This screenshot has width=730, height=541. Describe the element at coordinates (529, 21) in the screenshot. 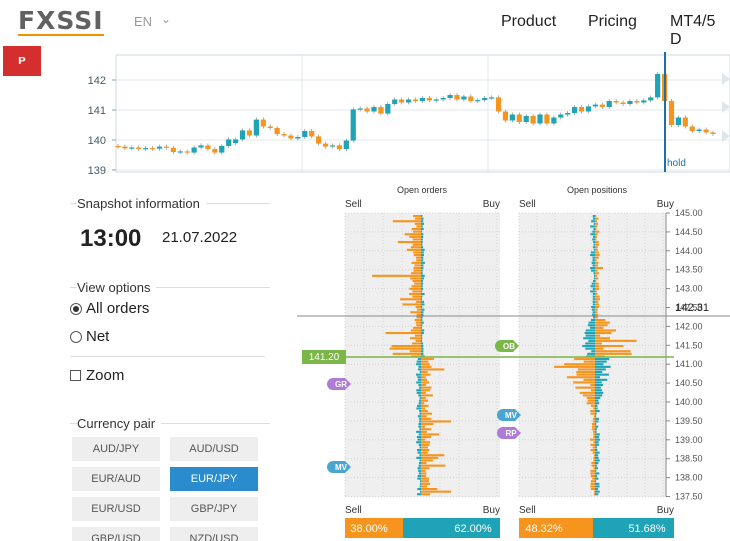

I see `nav-product: Product` at that location.